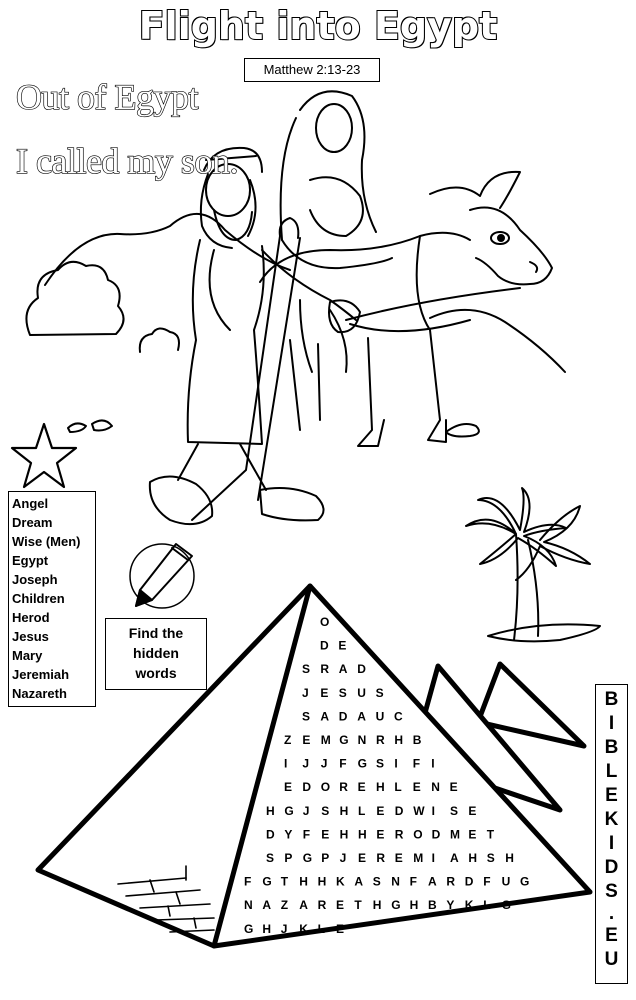 The image size is (636, 1000). Describe the element at coordinates (156, 673) in the screenshot. I see `find-line-3: words` at that location.